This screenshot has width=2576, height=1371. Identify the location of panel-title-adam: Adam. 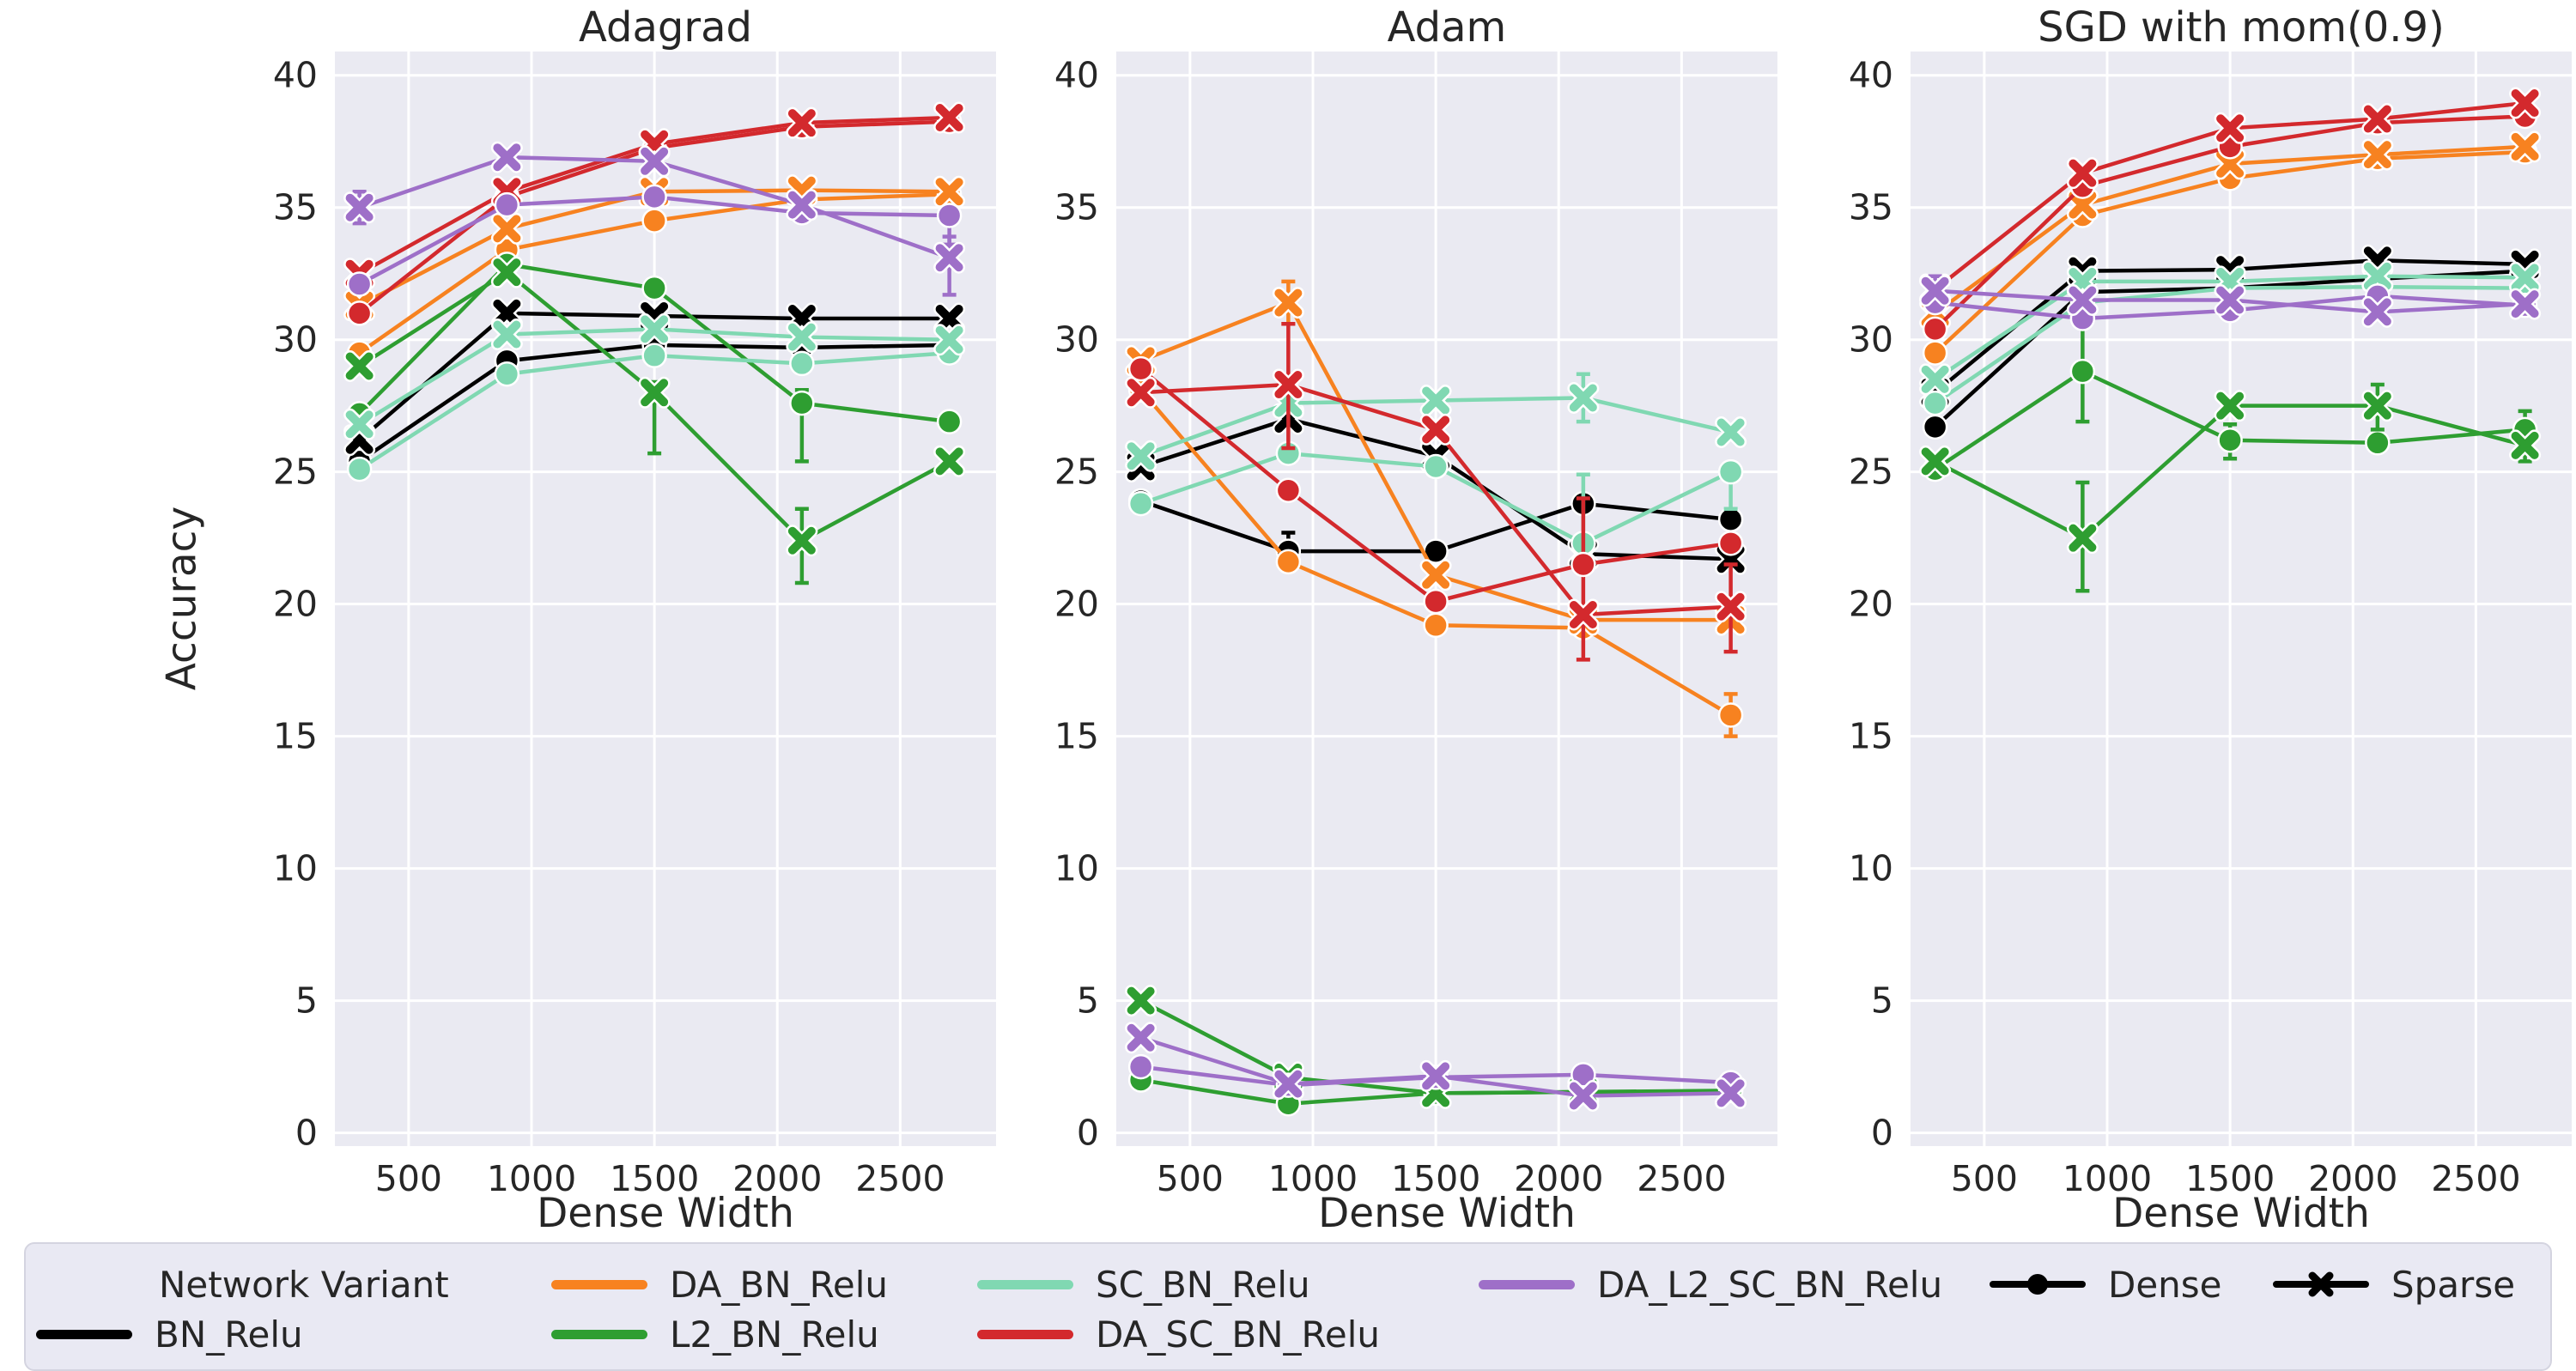
(1447, 27).